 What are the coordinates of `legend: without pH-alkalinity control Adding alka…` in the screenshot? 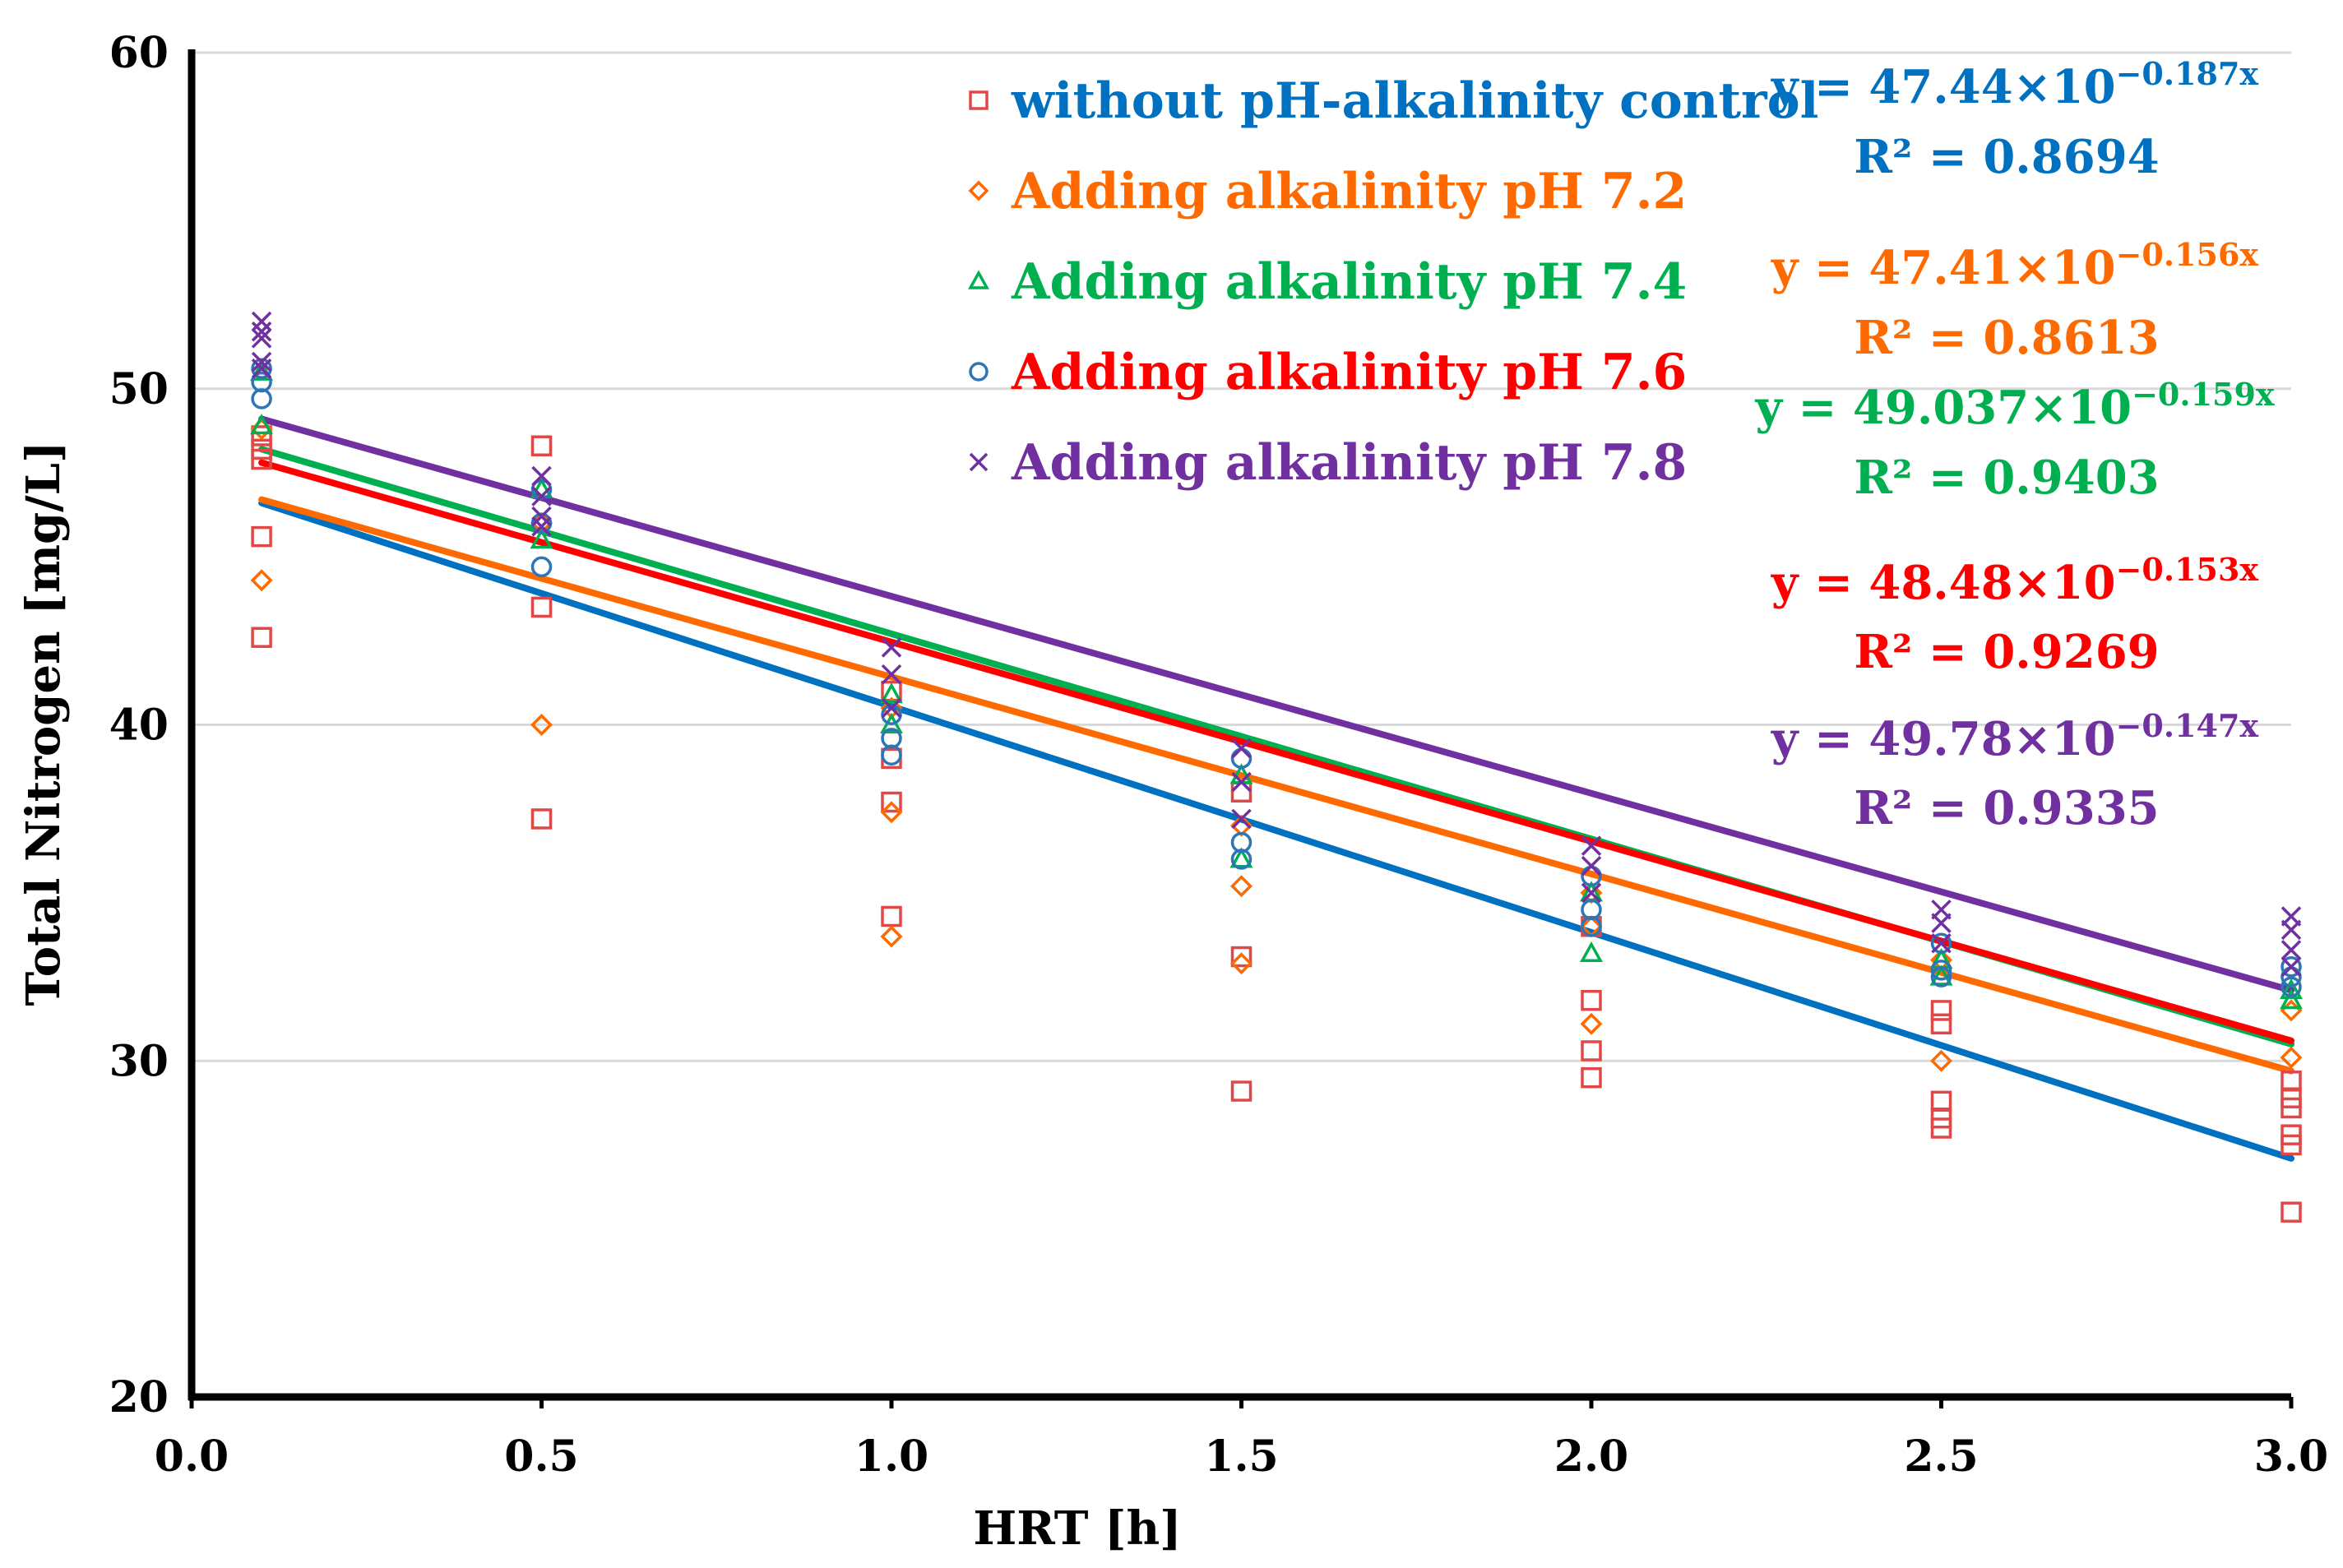 It's located at (1393, 282).